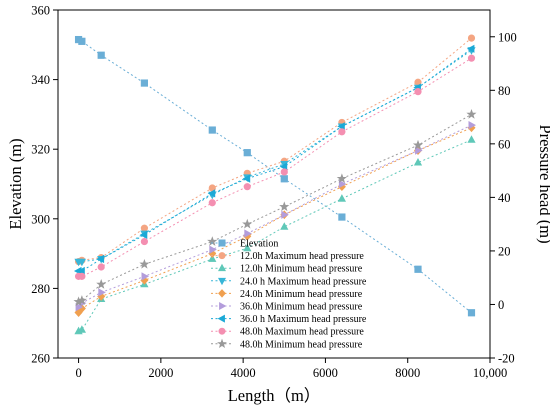 This screenshot has height=418, width=550. What do you see at coordinates (78, 373) in the screenshot?
I see `x-tick-label: 0` at bounding box center [78, 373].